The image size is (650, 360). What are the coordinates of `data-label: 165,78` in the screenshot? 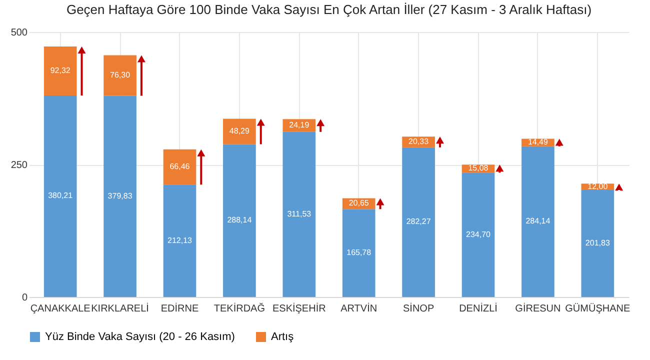 It's located at (359, 253).